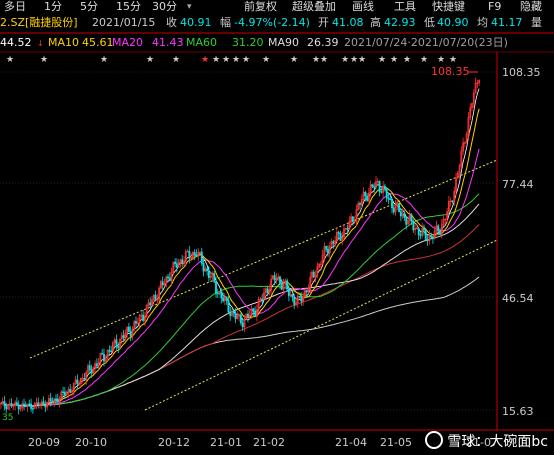 This screenshot has height=455, width=554. I want to click on toolbar-shortcut: 快捷键, so click(448, 6).